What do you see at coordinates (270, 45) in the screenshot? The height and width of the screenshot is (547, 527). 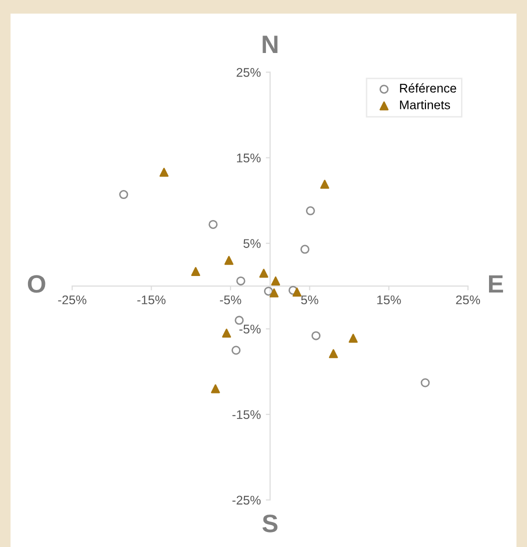 I see `text: N` at bounding box center [270, 45].